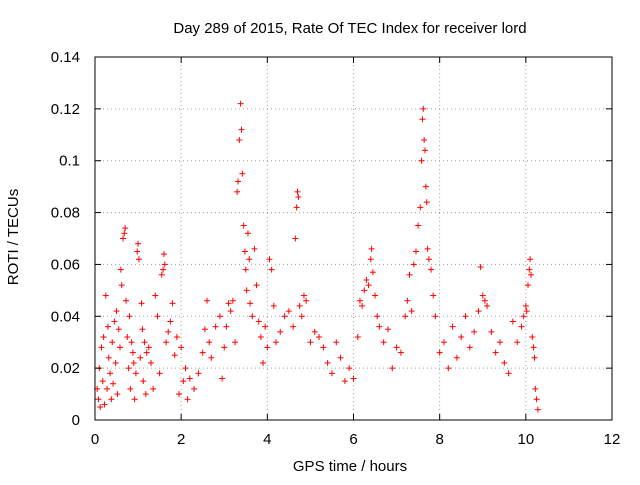 Image resolution: width=640 pixels, height=485 pixels. What do you see at coordinates (525, 439) in the screenshot?
I see `x-tick-label: 10` at bounding box center [525, 439].